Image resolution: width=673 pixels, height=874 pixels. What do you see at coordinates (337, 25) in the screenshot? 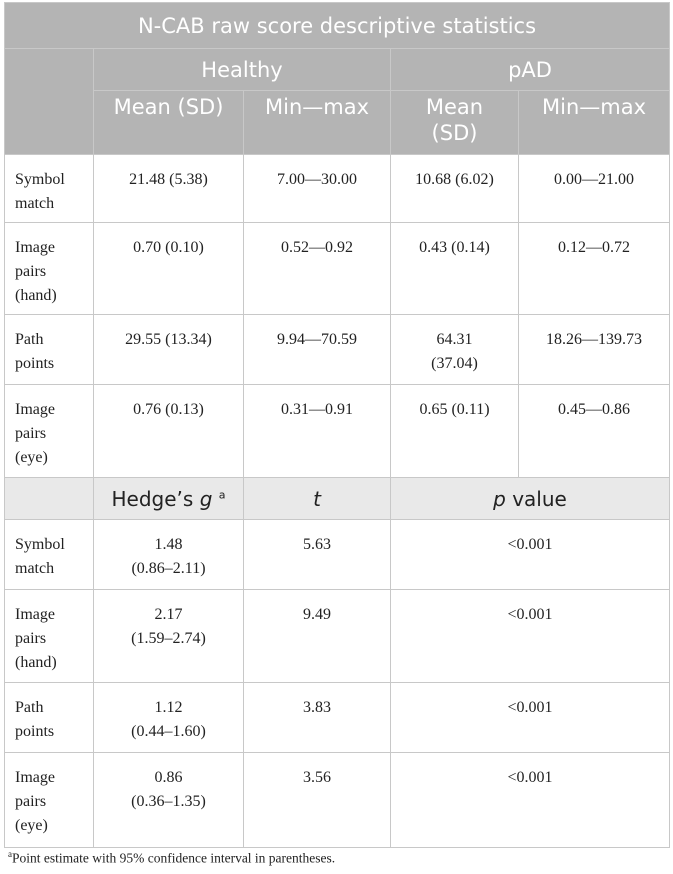
I see `table-title: N-CAB raw score descriptive statistics` at bounding box center [337, 25].